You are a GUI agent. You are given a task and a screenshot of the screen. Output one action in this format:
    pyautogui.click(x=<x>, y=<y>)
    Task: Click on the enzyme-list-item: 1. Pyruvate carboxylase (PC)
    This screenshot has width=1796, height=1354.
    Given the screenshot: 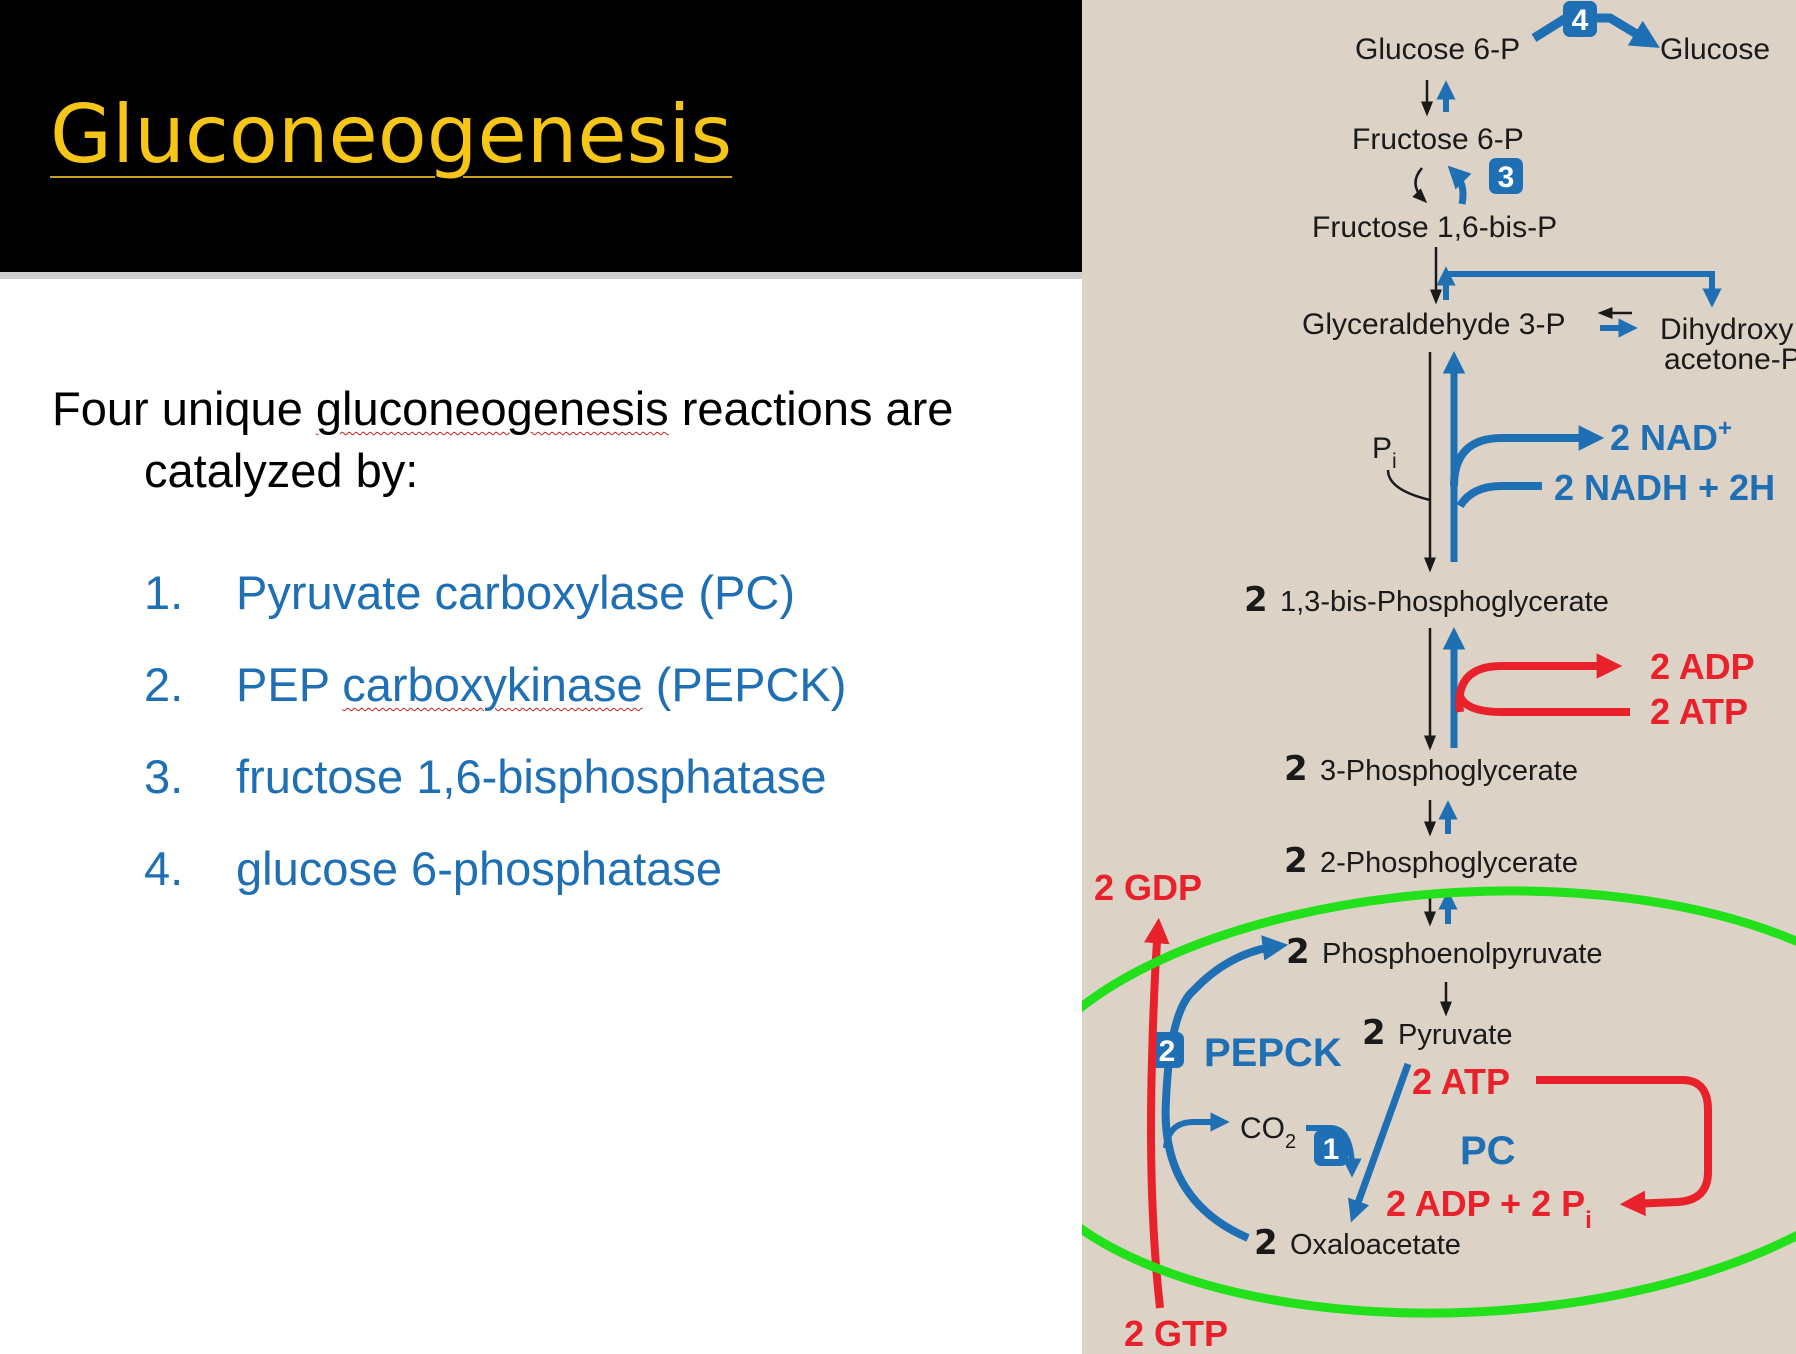 What is the action you would take?
    pyautogui.click(x=495, y=611)
    